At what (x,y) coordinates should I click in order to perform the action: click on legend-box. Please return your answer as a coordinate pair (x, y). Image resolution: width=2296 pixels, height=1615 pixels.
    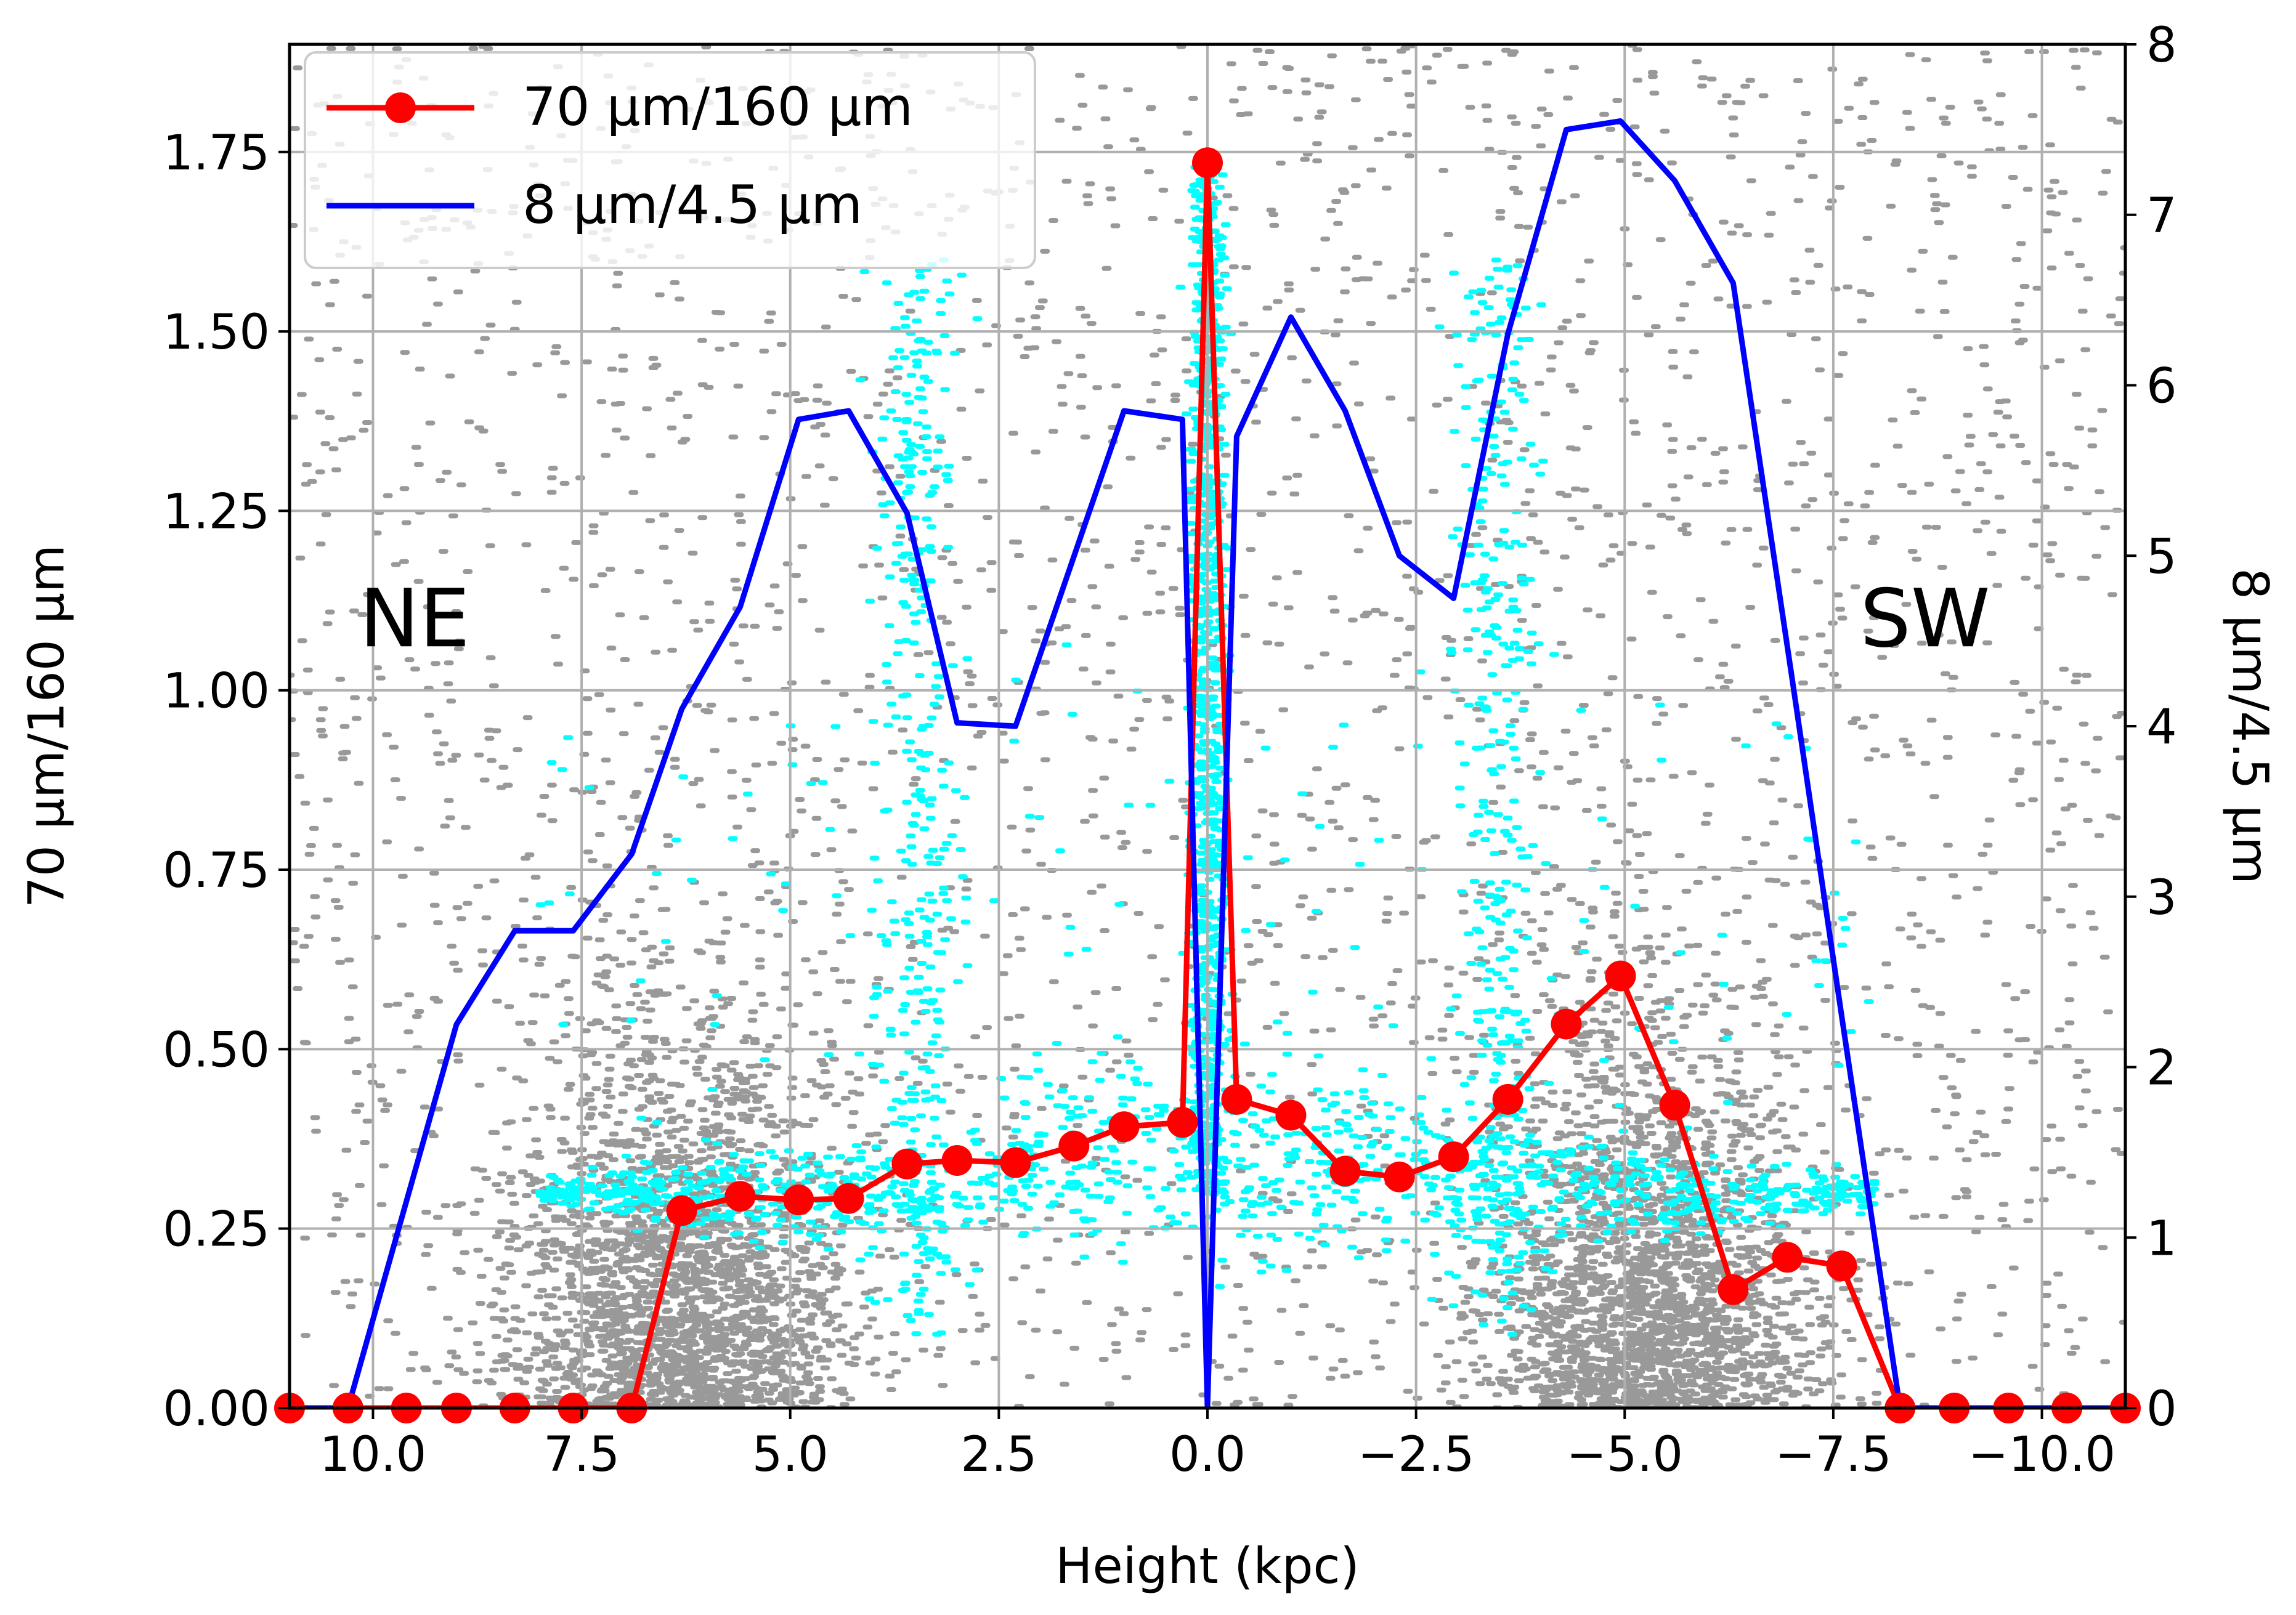
    Looking at the image, I should click on (670, 160).